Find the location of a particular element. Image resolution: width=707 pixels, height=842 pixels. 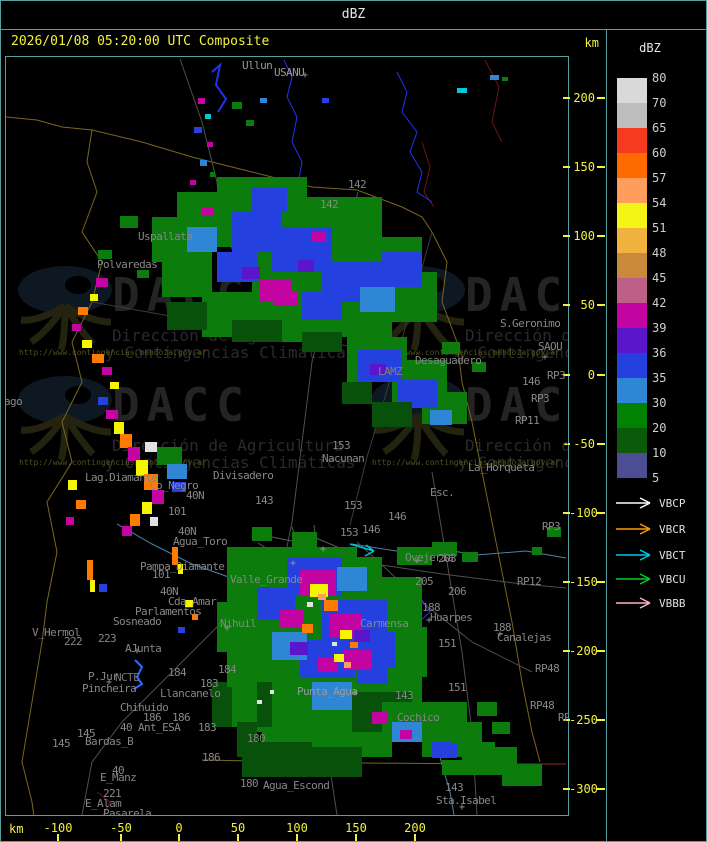

map-label: 180 is located at coordinates (249, 783).